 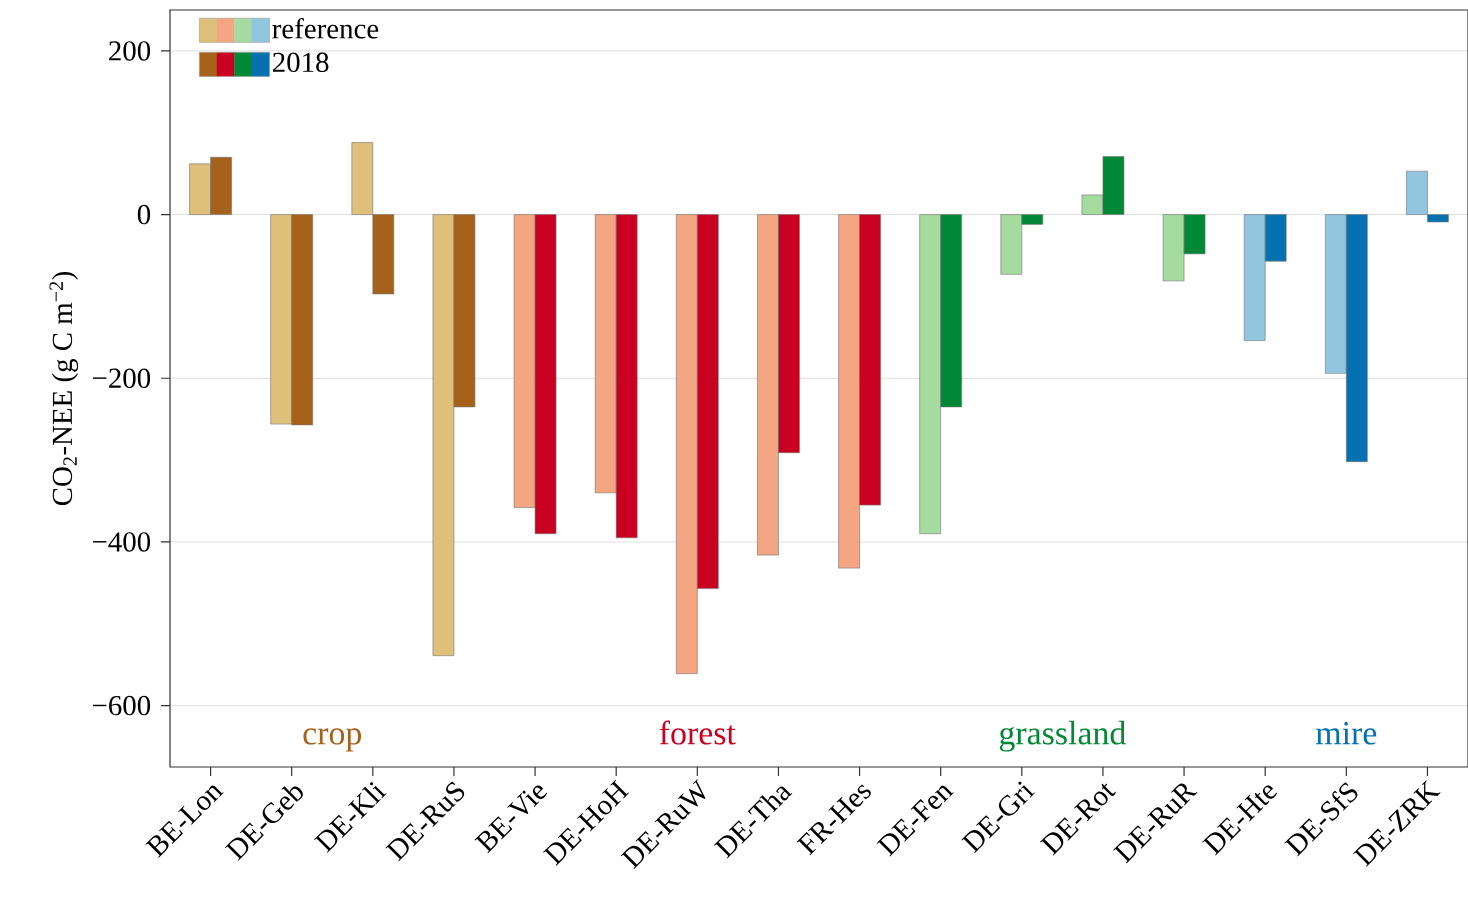 I want to click on annotation: forest, so click(x=697, y=732).